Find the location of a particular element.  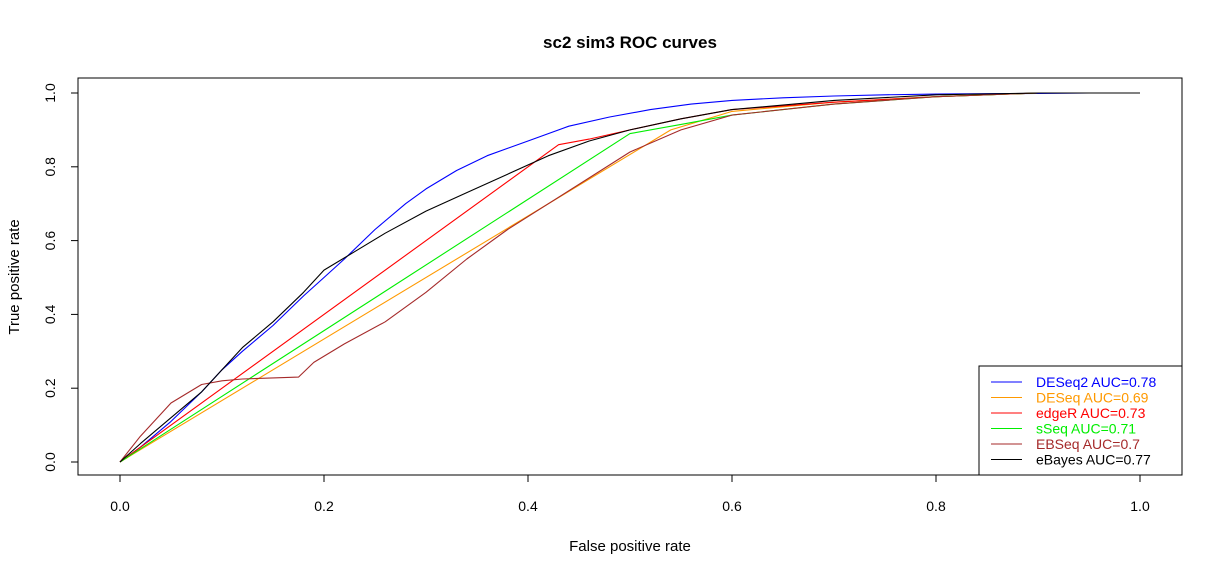

x-axis-label: False positive rate is located at coordinates (630, 546).